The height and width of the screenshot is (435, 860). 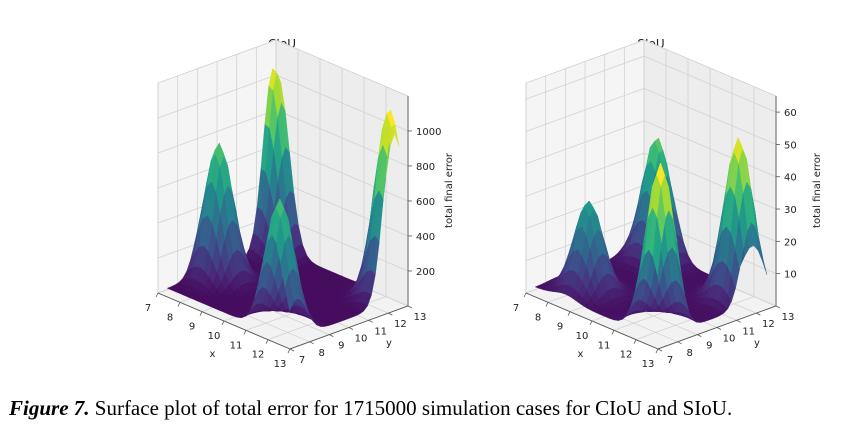 What do you see at coordinates (425, 272) in the screenshot?
I see `z-tick-label: 200` at bounding box center [425, 272].